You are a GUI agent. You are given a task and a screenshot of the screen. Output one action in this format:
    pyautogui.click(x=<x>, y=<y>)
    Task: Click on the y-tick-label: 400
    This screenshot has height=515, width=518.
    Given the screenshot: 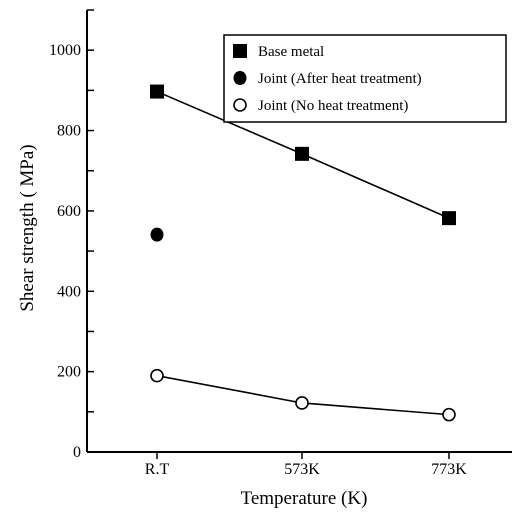 What is the action you would take?
    pyautogui.click(x=69, y=291)
    